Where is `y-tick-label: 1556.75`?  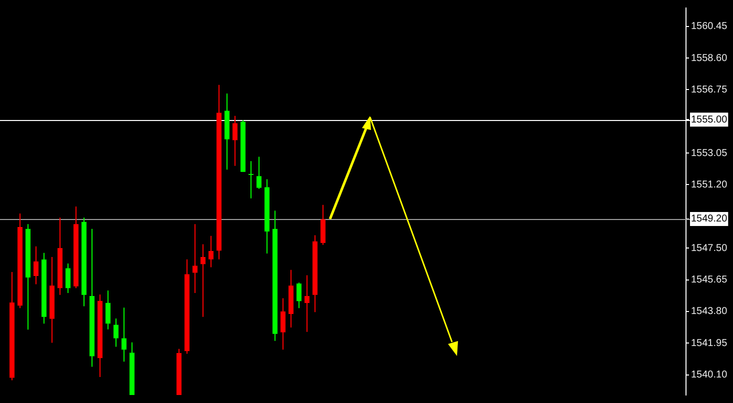 y-tick-label: 1556.75 is located at coordinates (709, 90).